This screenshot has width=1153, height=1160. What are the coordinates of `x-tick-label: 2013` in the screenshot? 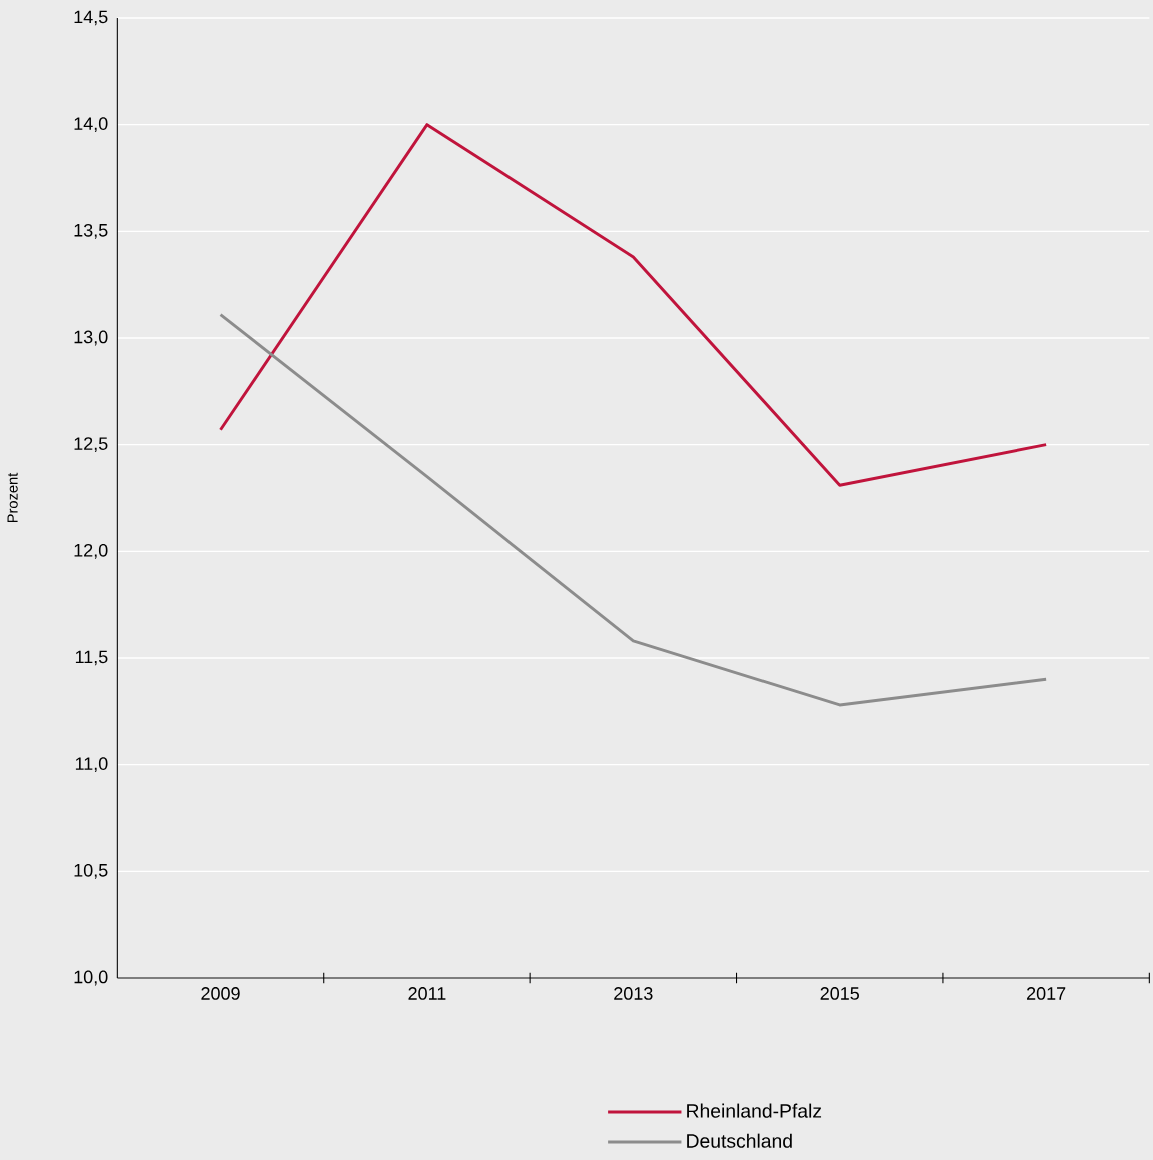 It's located at (633, 993).